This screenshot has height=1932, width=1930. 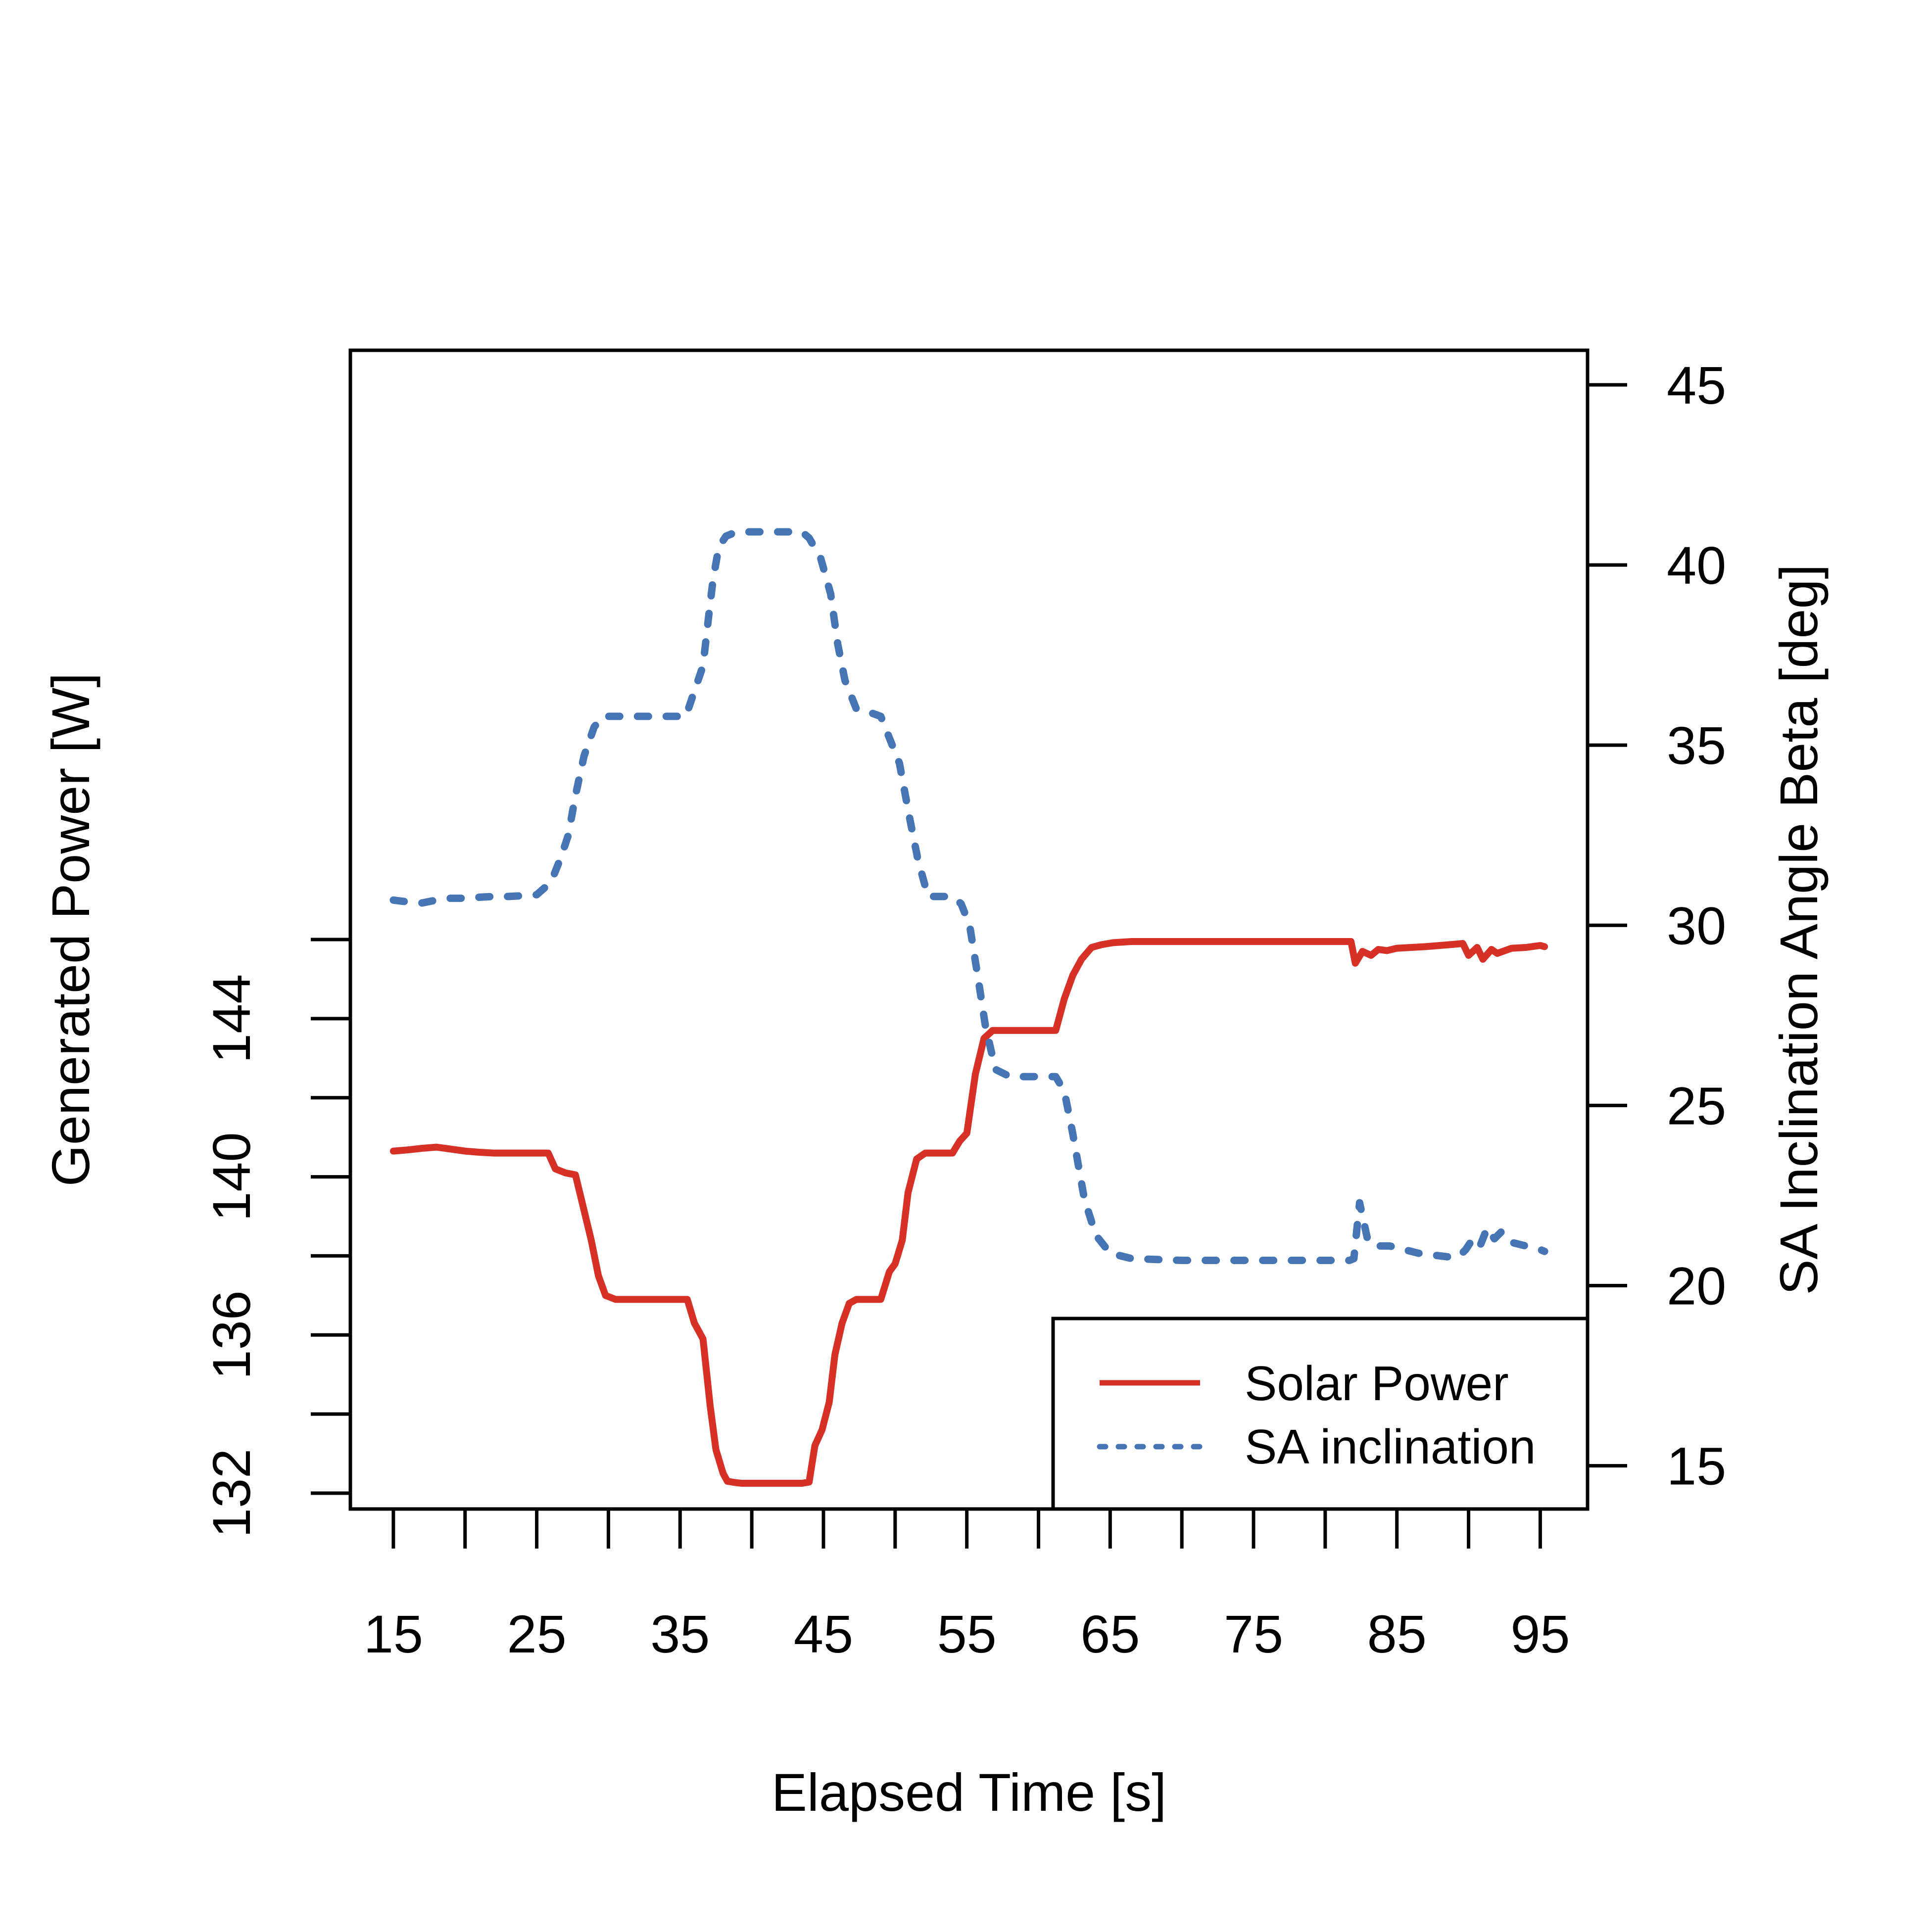 I want to click on legend: Solar Power SA inclination, so click(x=1320, y=1414).